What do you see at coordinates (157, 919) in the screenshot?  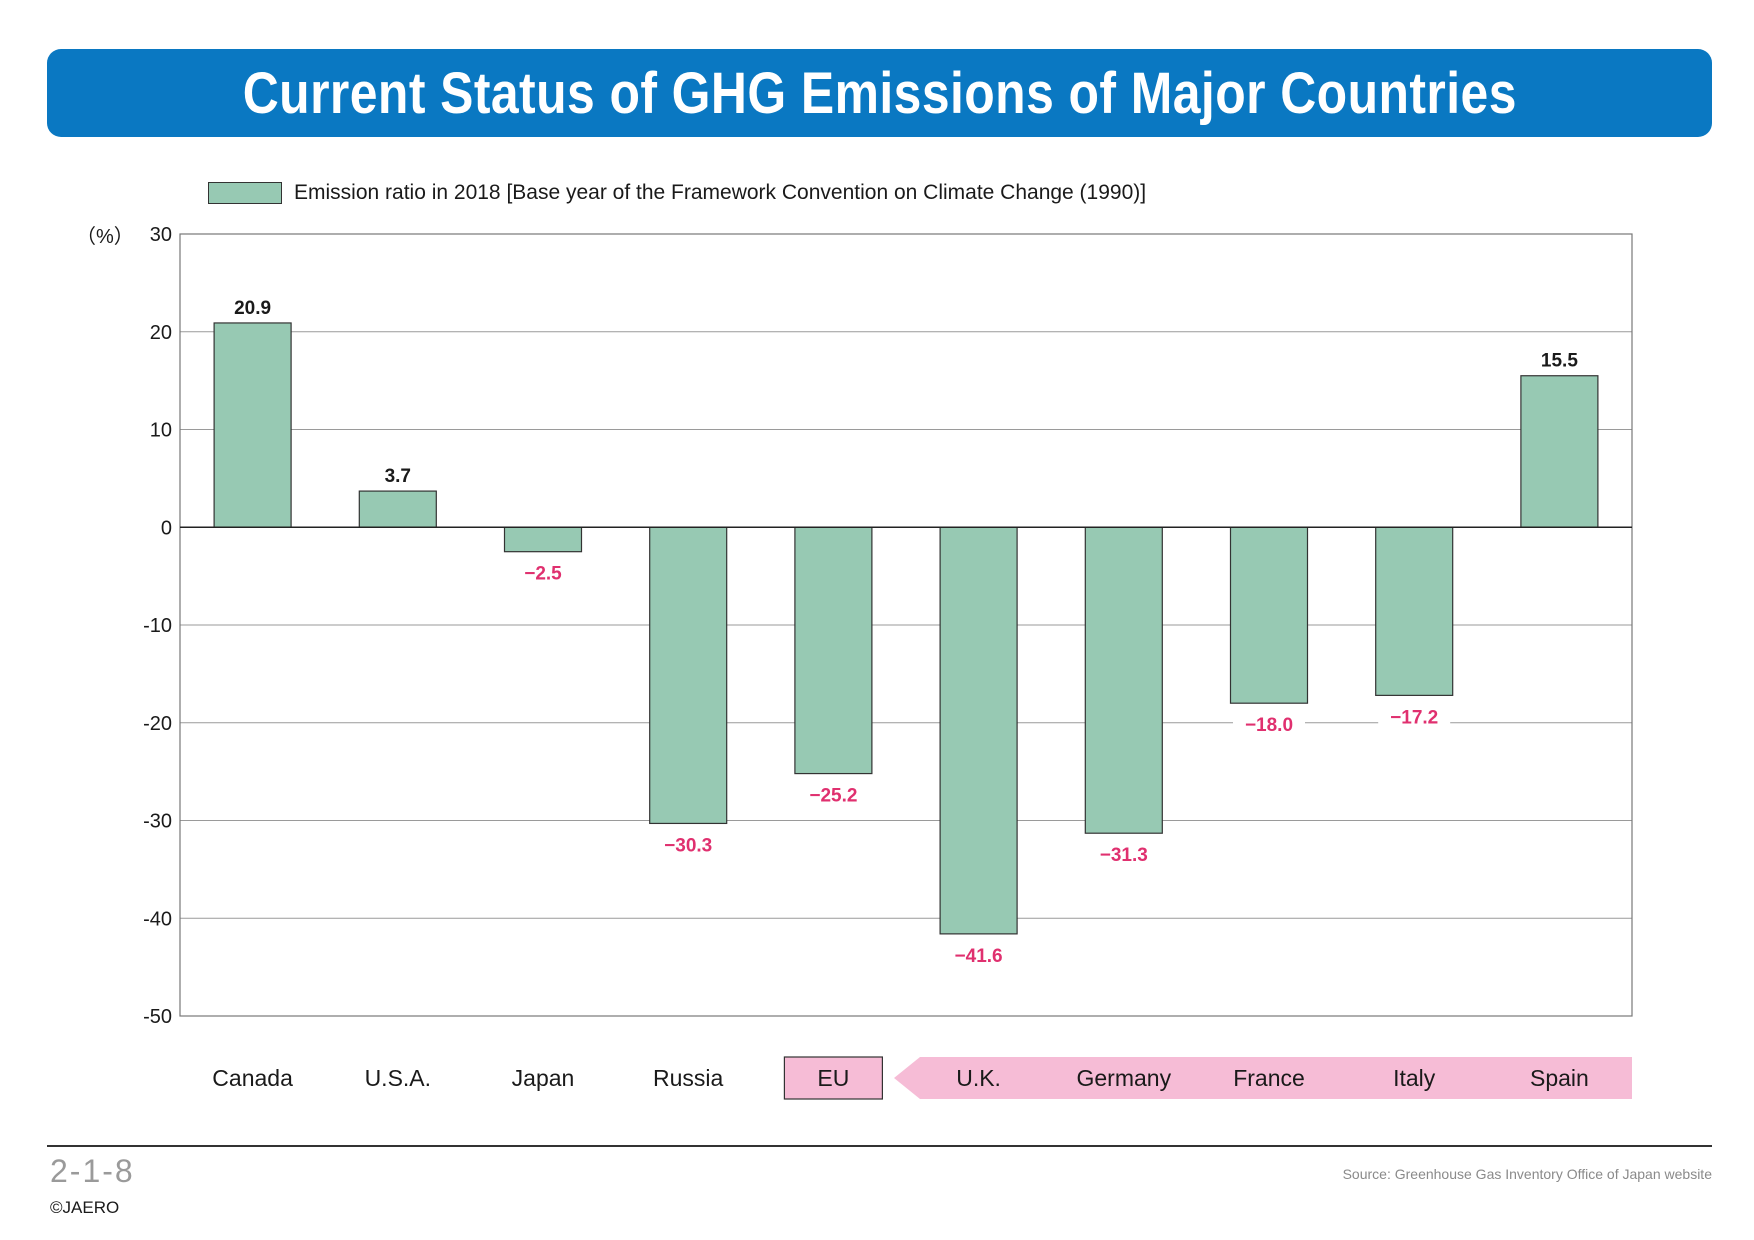 I see `y-tick-label: -40` at bounding box center [157, 919].